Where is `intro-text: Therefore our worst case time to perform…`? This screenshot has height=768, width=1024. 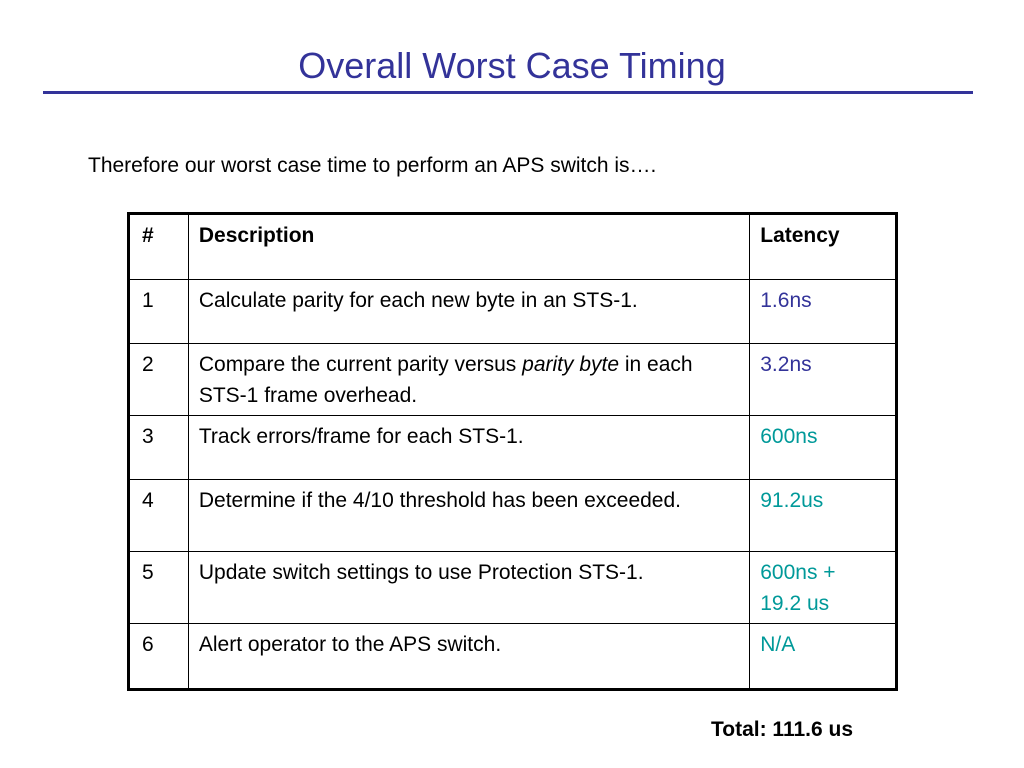
intro-text: Therefore our worst case time to perform… is located at coordinates (372, 165).